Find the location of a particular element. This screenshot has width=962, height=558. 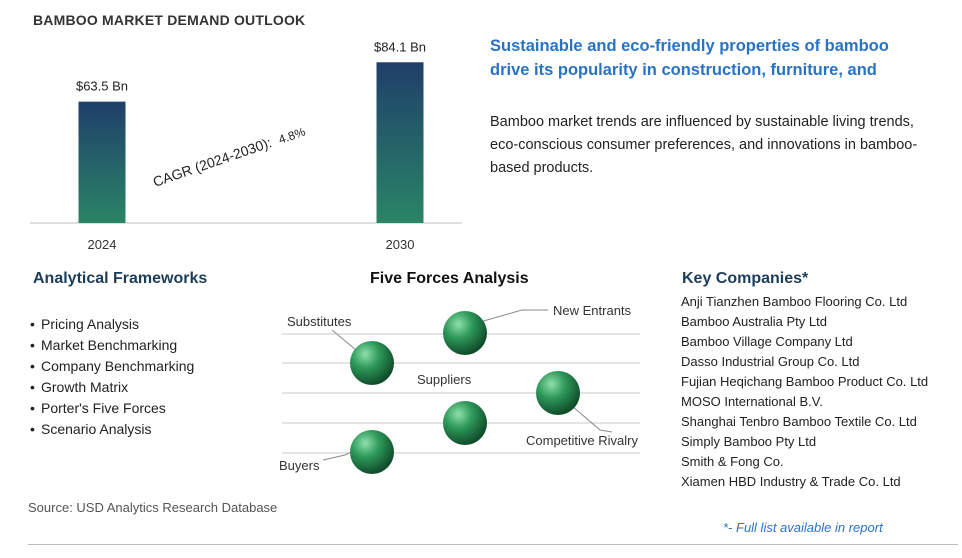

suppliers-sphere-icon is located at coordinates (465, 423).